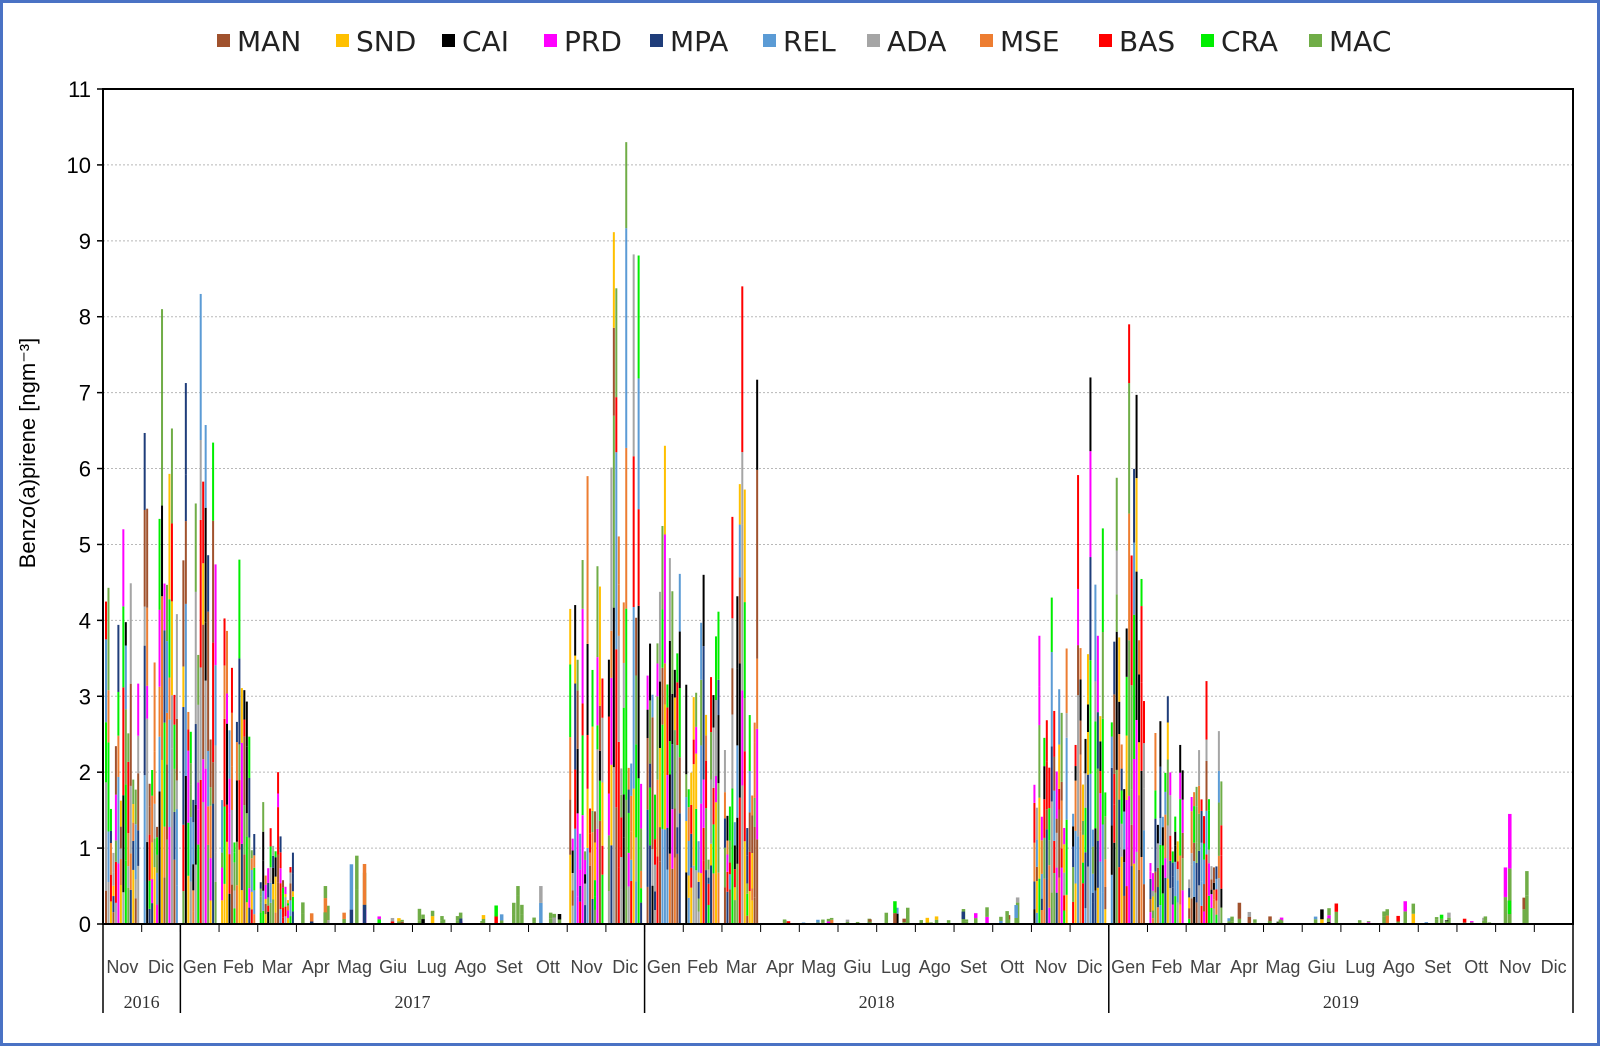 This screenshot has height=1049, width=1600. Describe the element at coordinates (200, 967) in the screenshot. I see `month-label: Gen` at that location.